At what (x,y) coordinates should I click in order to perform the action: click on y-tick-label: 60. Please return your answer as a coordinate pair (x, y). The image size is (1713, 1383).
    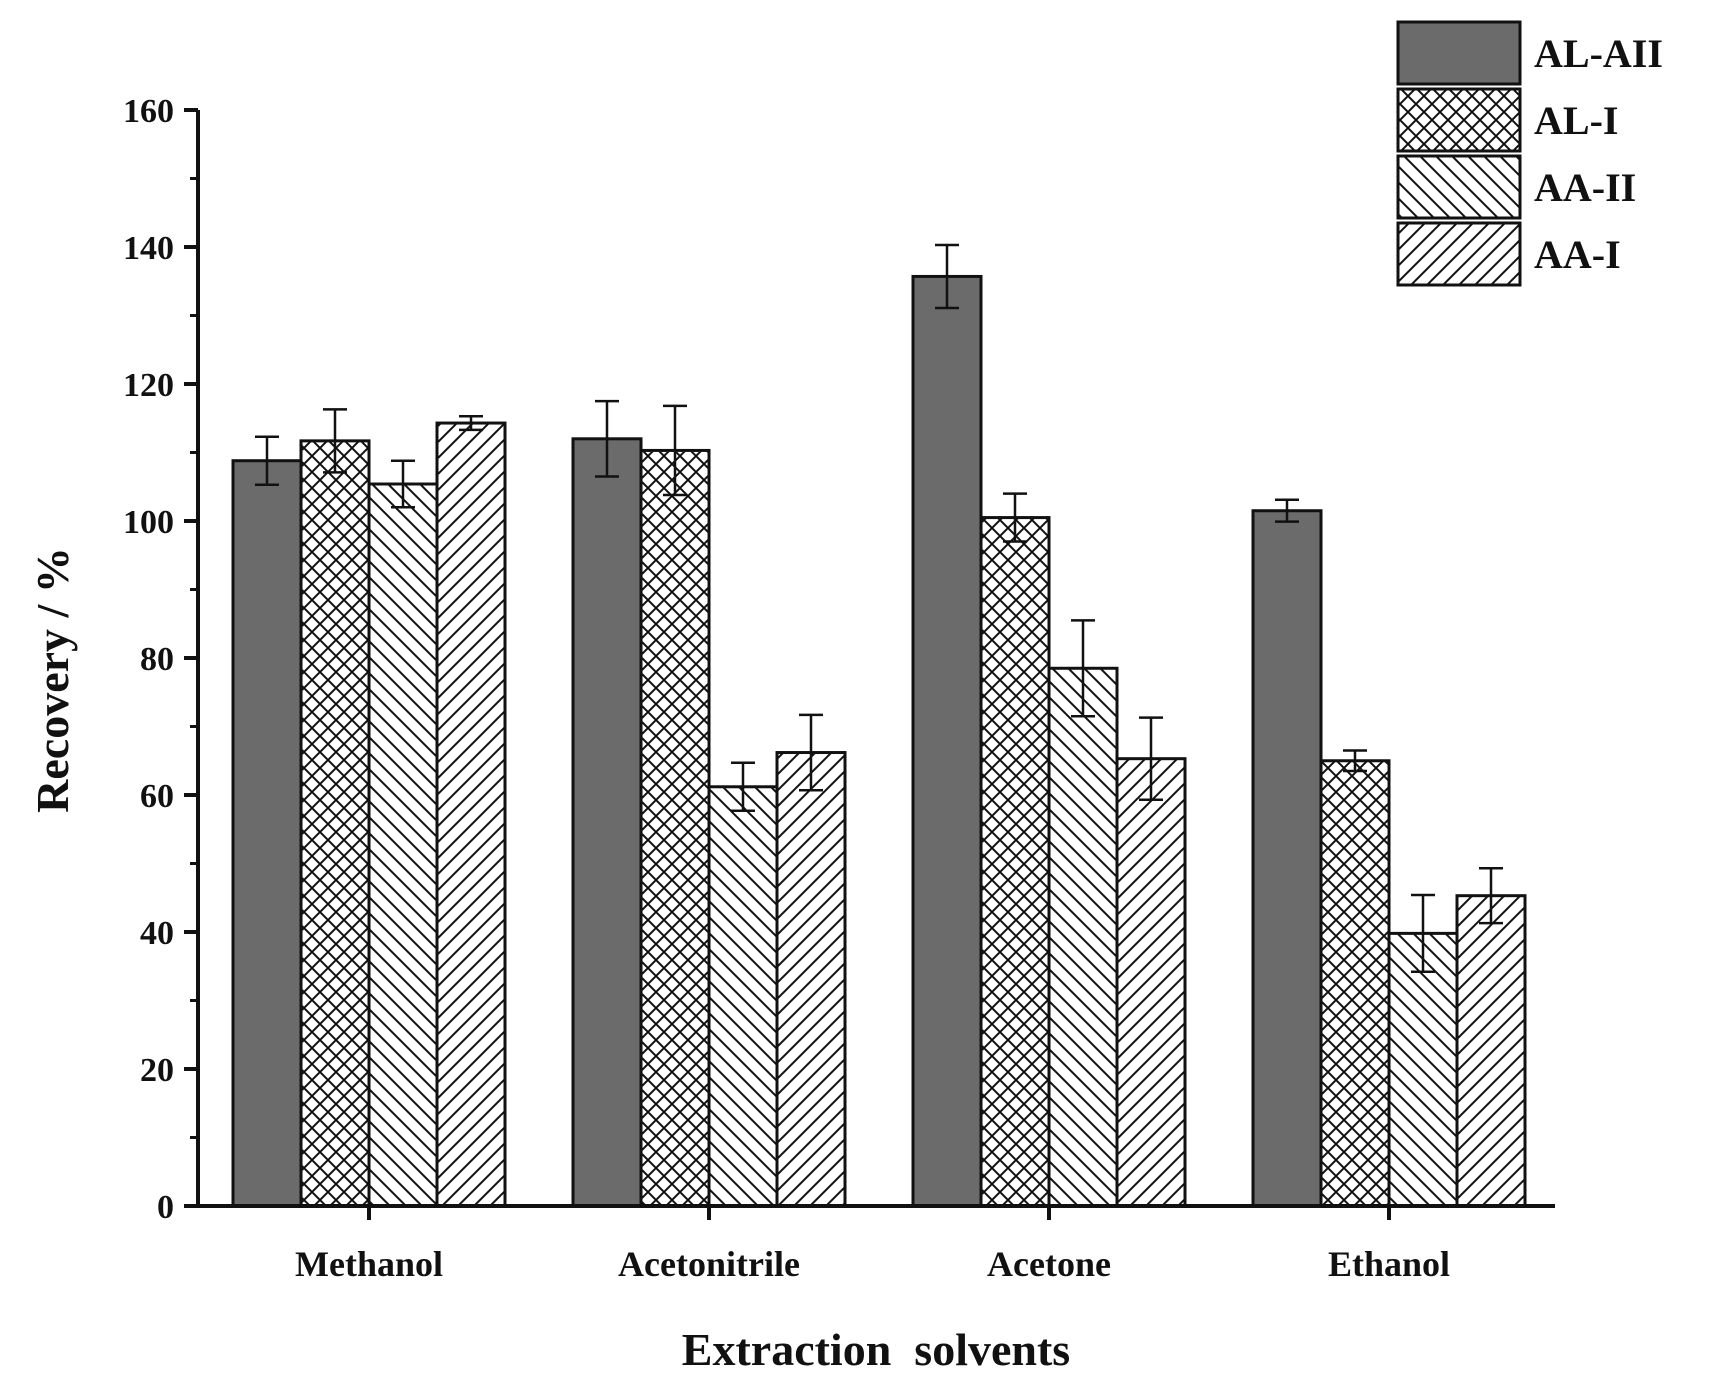
    Looking at the image, I should click on (157, 796).